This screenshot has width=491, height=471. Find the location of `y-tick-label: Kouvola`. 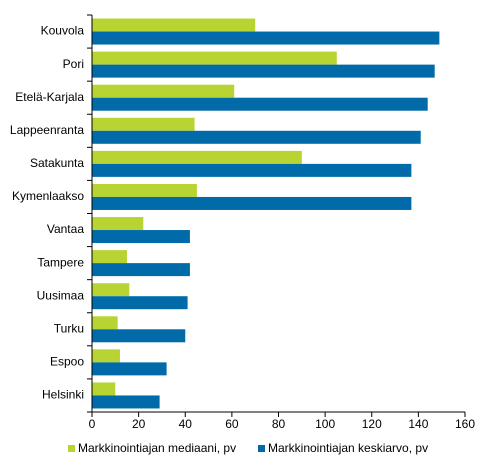

y-tick-label: Kouvola is located at coordinates (63, 31).